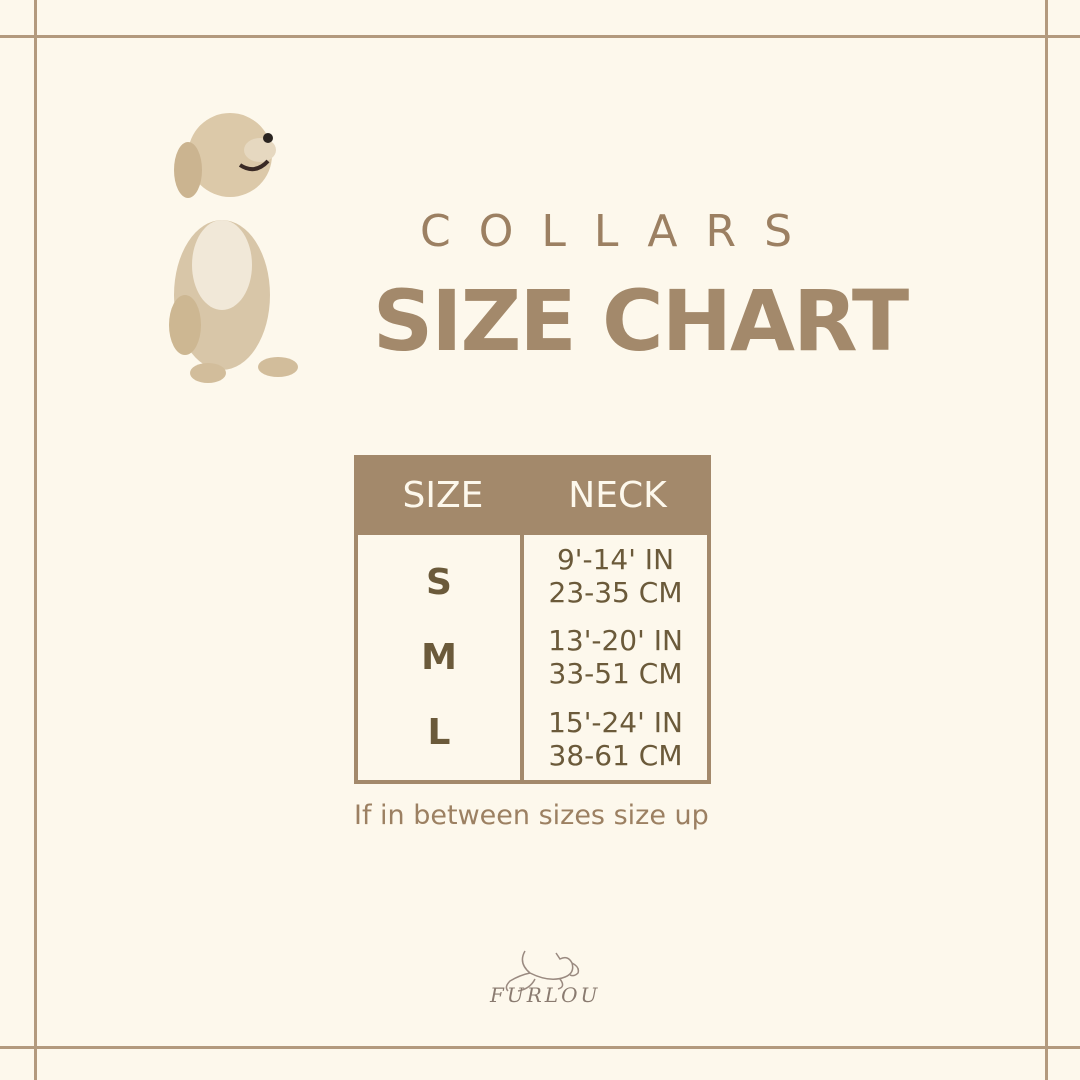  I want to click on neck-in: 9'-14' IN, so click(615, 559).